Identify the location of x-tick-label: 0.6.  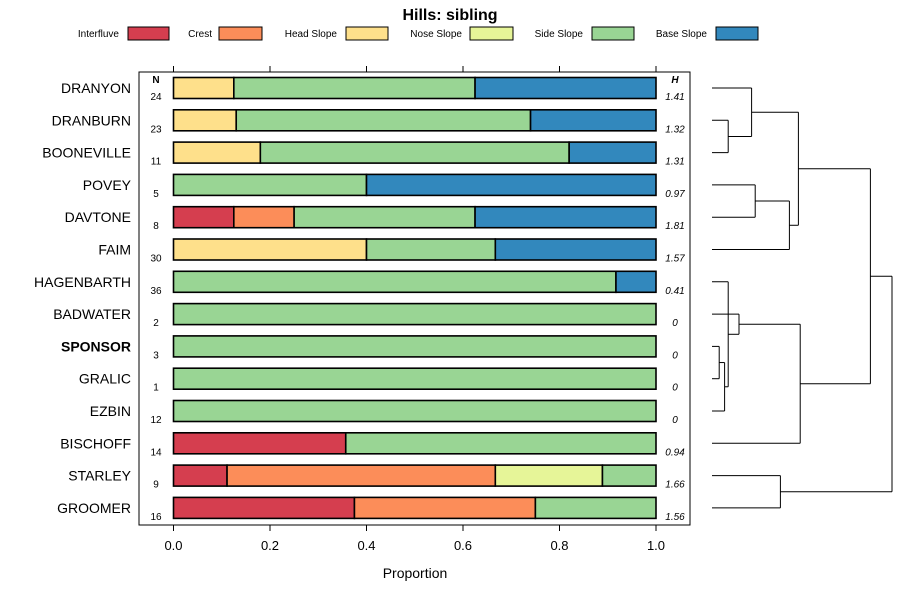
(463, 545).